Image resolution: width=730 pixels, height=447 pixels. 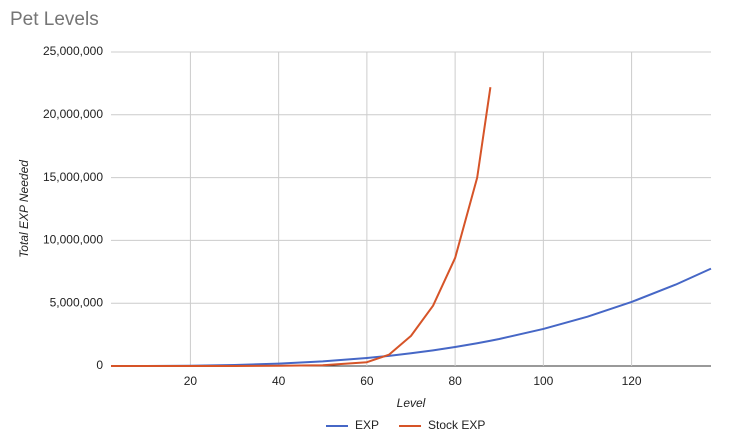 What do you see at coordinates (54, 19) in the screenshot?
I see `chart-title: Pet Levels` at bounding box center [54, 19].